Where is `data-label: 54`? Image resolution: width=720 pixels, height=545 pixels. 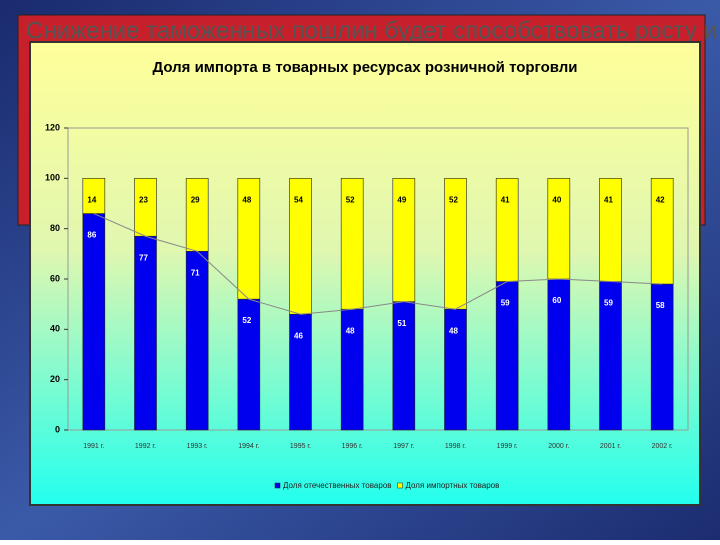
data-label: 54 is located at coordinates (298, 199).